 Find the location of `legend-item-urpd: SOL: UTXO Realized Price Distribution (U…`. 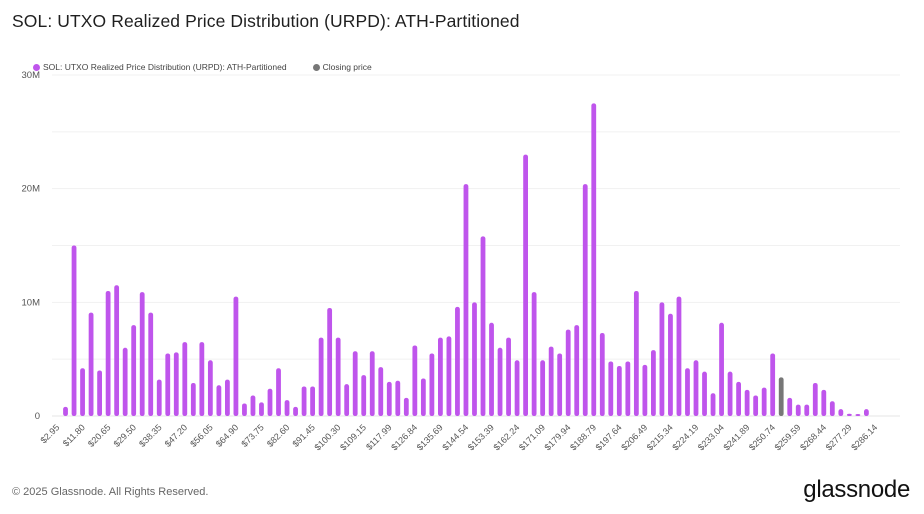

legend-item-urpd: SOL: UTXO Realized Price Distribution (U… is located at coordinates (160, 67).